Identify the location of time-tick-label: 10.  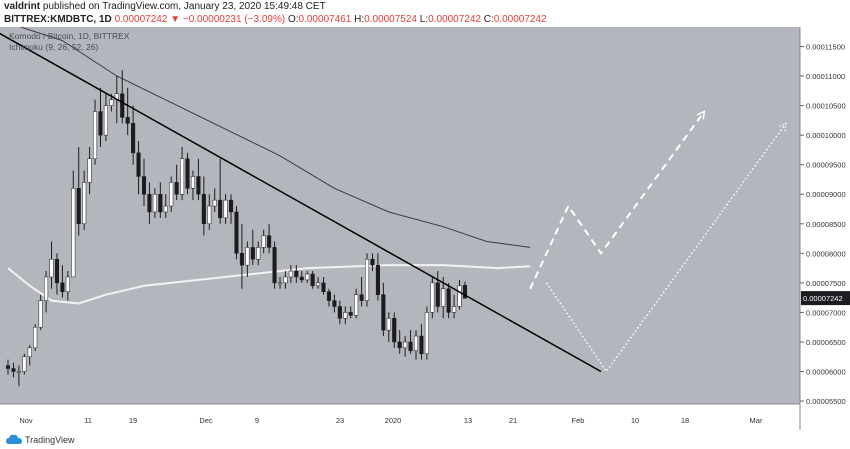
(635, 420).